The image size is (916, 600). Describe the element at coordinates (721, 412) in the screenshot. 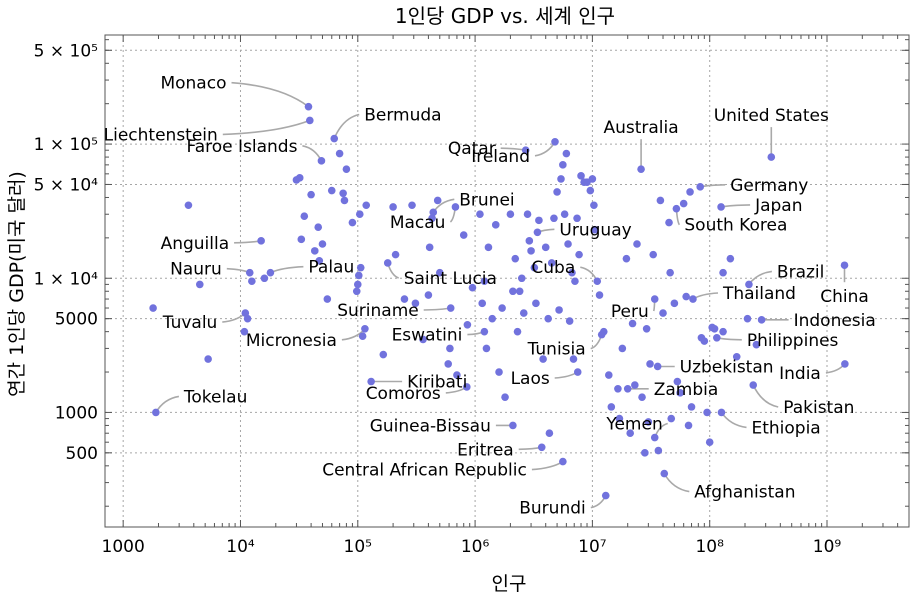

I see `point-ethiopia` at that location.